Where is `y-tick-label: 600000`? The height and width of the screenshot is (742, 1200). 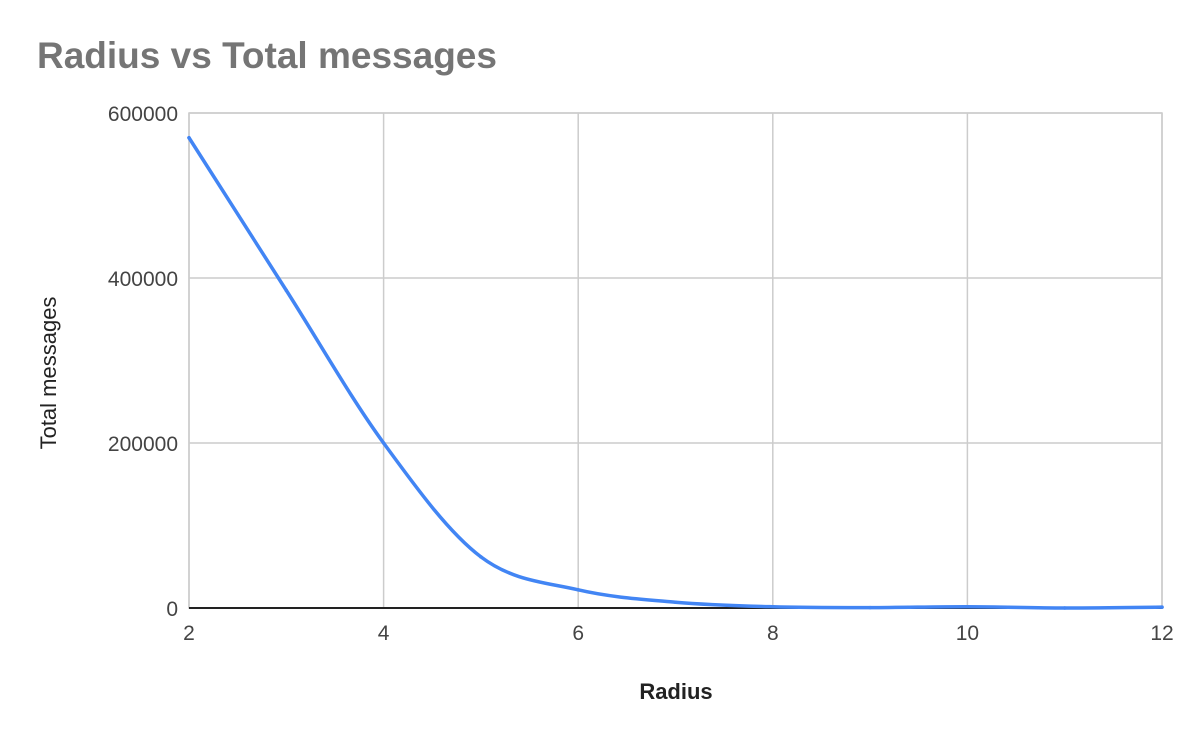 y-tick-label: 600000 is located at coordinates (143, 114).